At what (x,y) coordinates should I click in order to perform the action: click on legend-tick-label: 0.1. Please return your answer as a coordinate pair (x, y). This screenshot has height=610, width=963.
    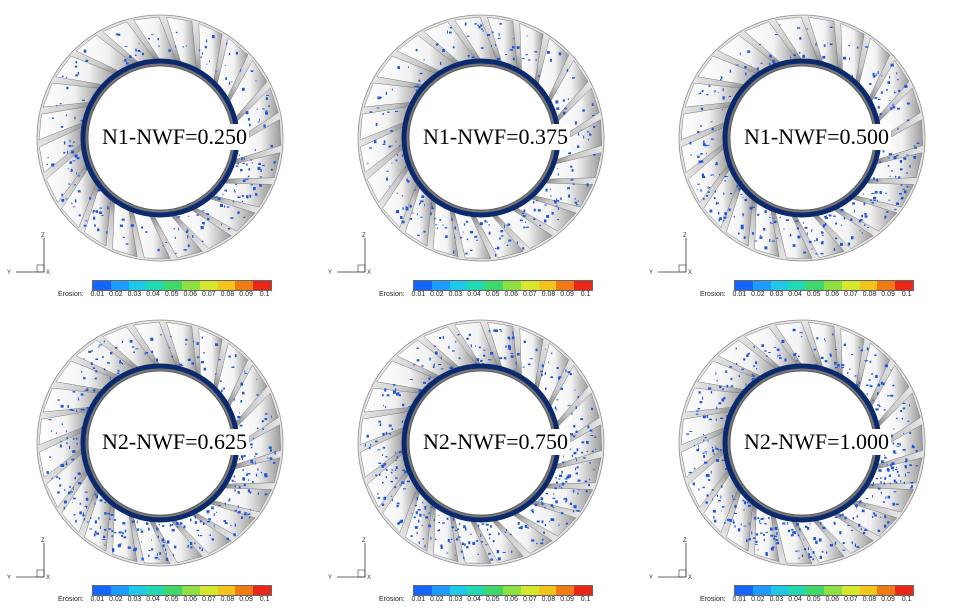
    Looking at the image, I should click on (585, 599).